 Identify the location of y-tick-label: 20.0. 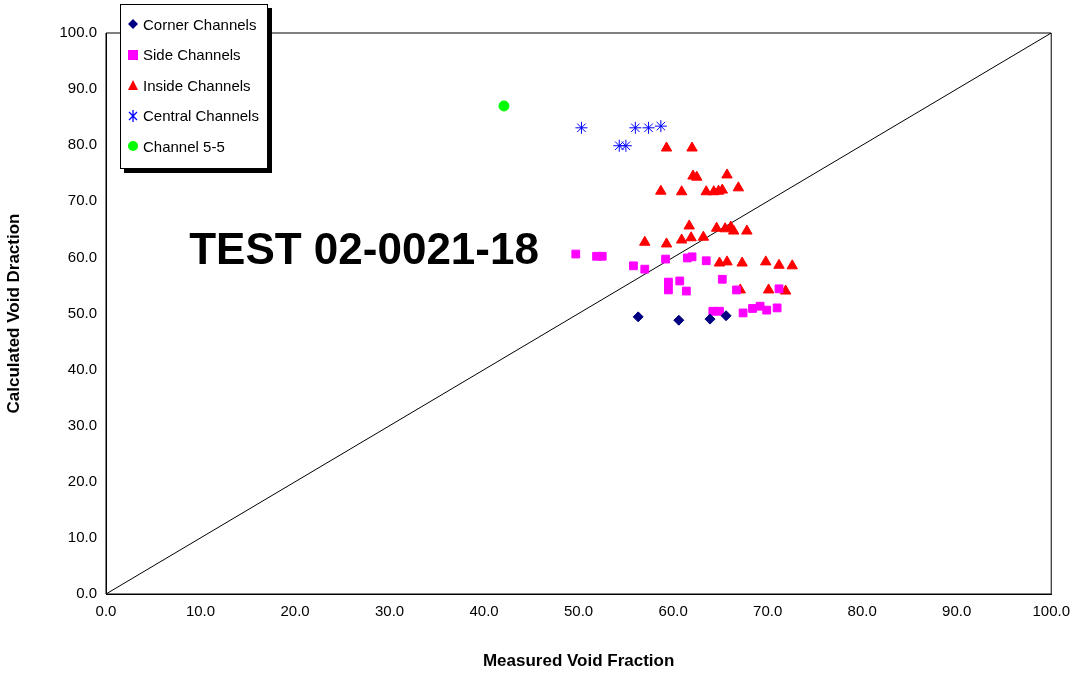
(82, 480).